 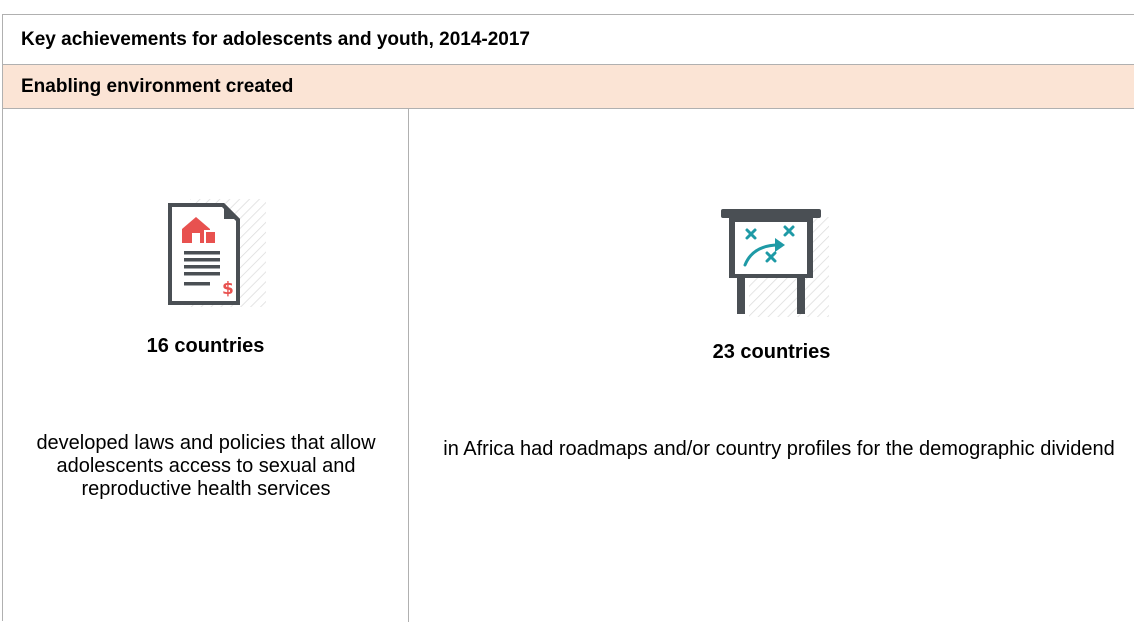 I want to click on stat-value: 16 countries, so click(x=205, y=346).